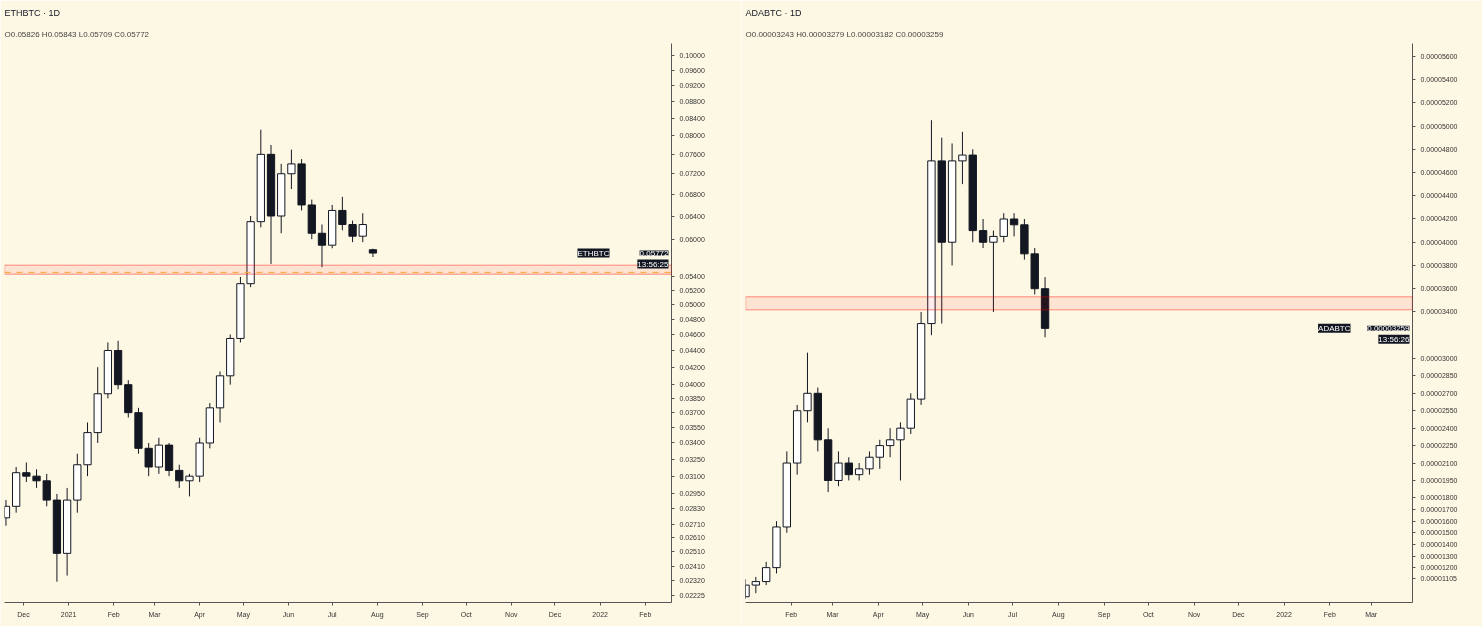  I want to click on chart-title: ADABTC · 1D, so click(774, 12).